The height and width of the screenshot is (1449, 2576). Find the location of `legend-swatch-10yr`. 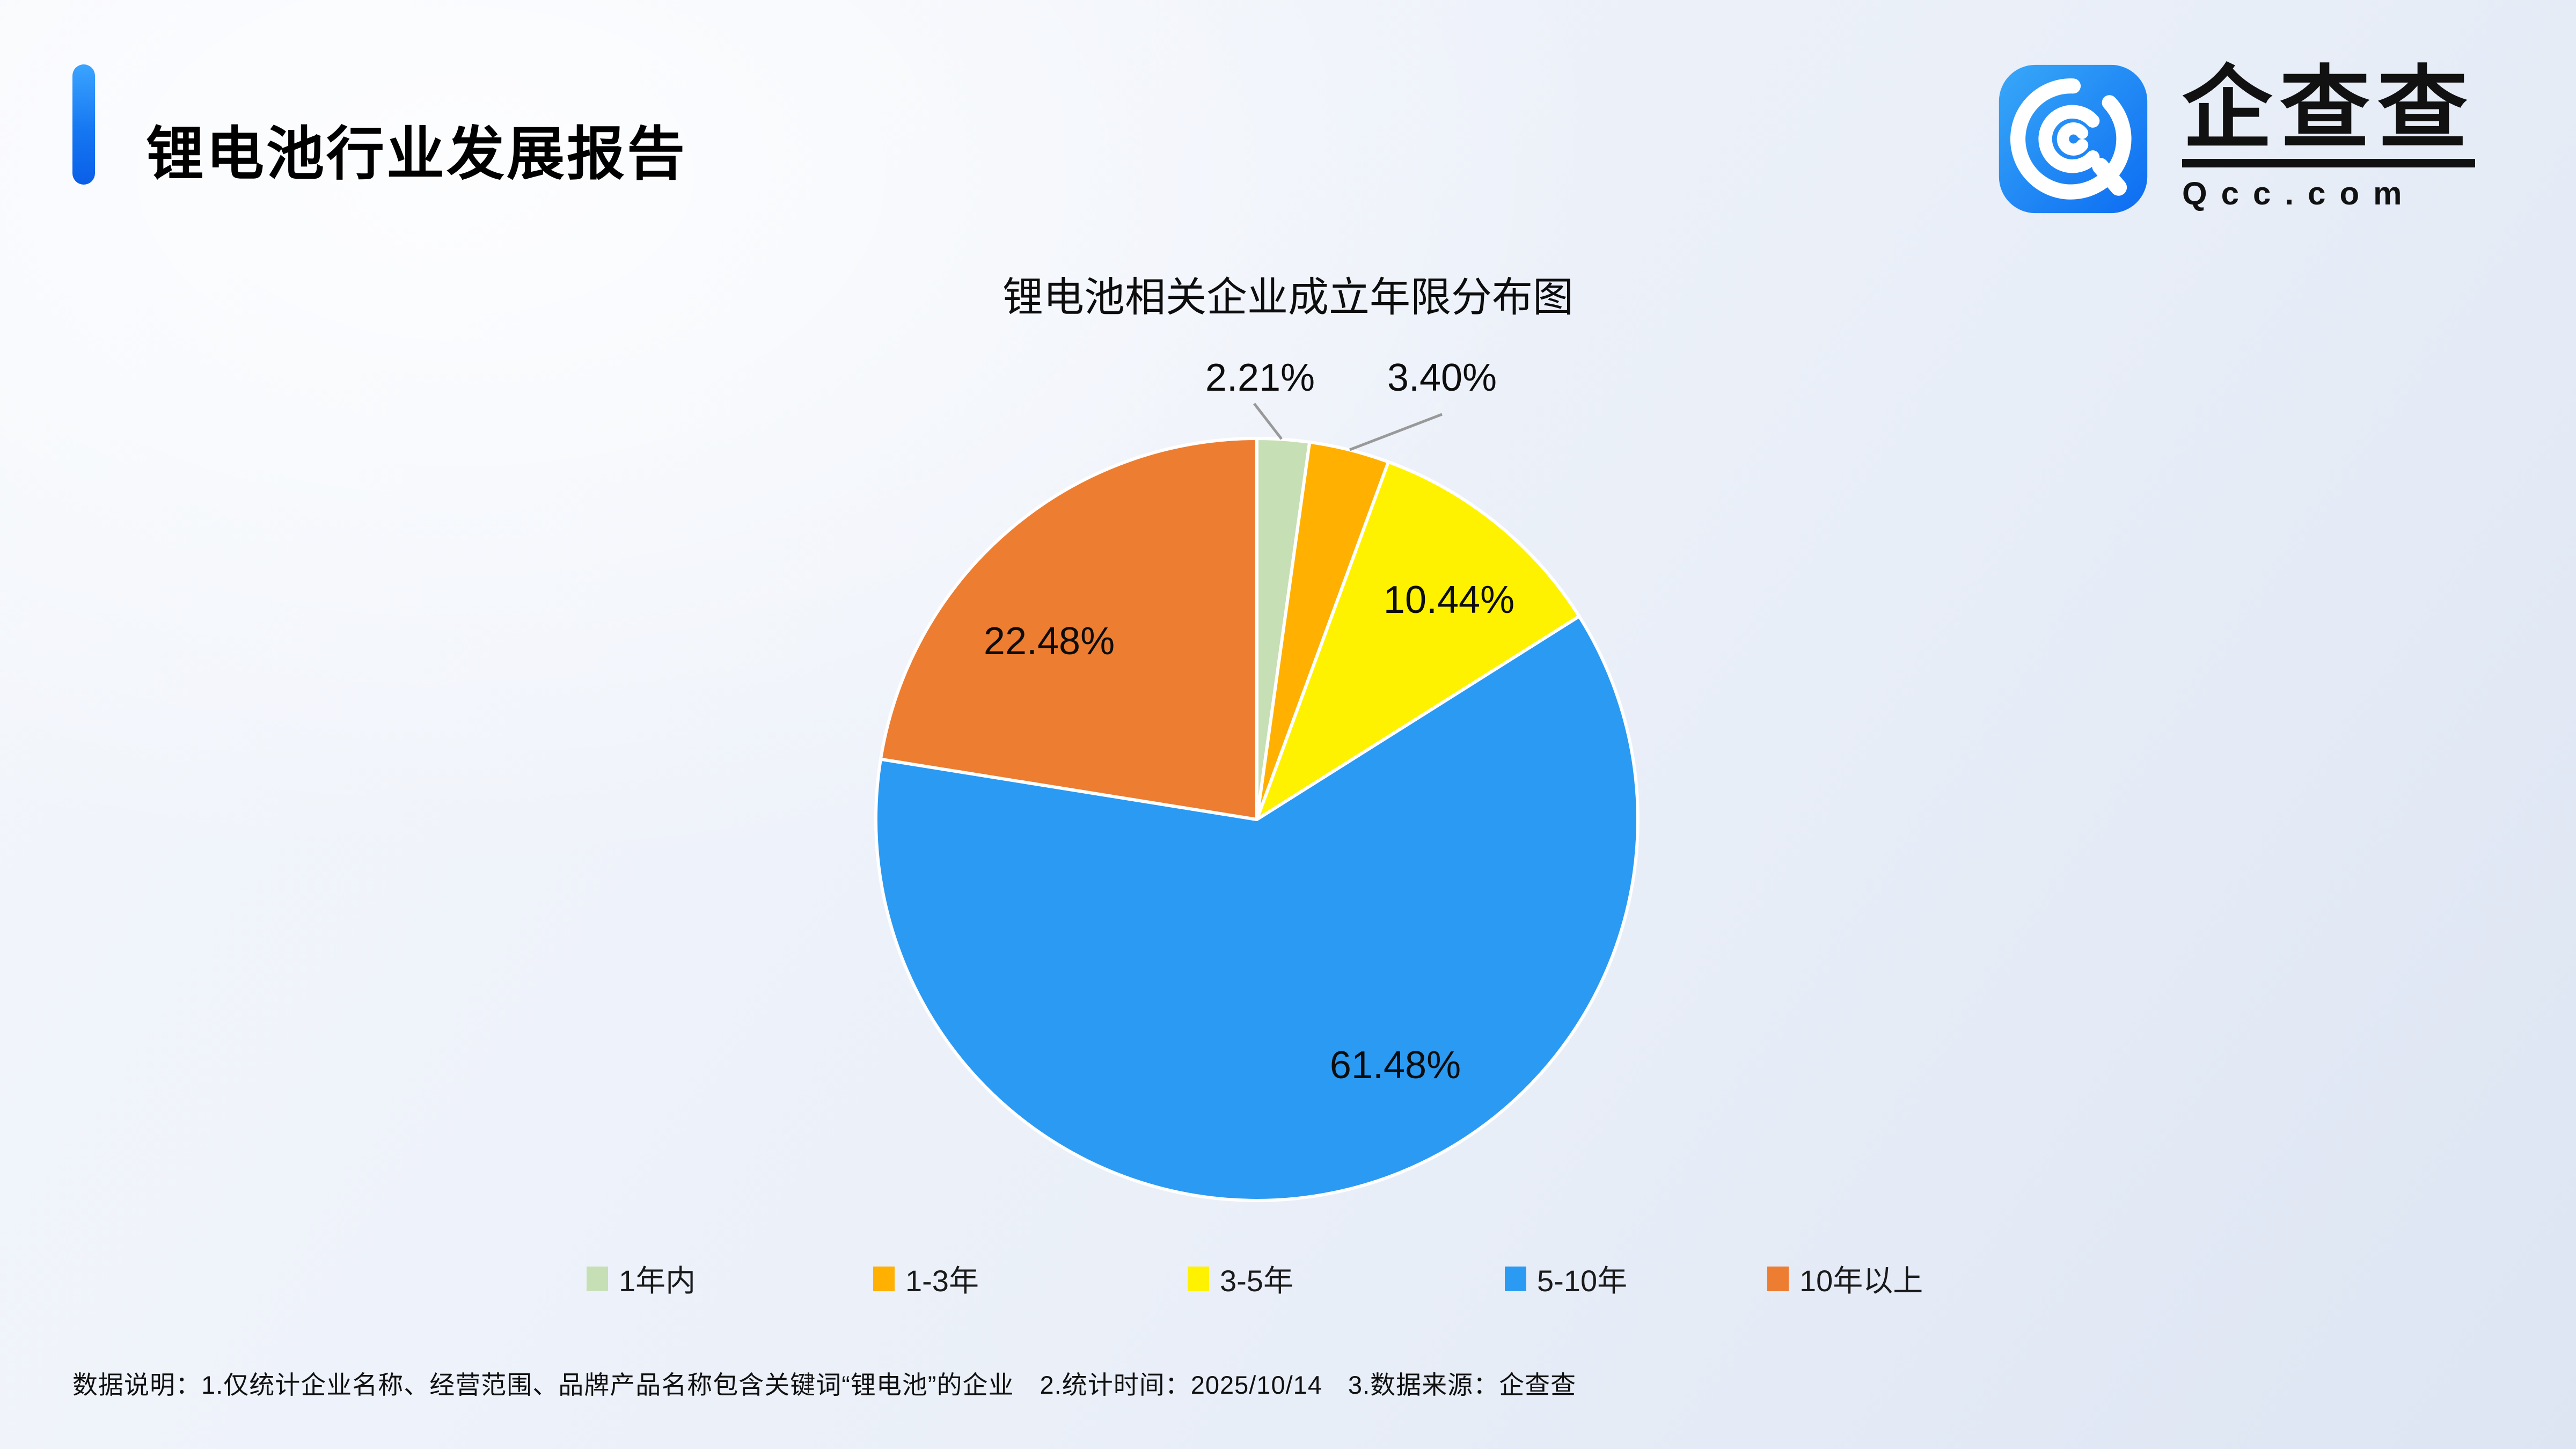

legend-swatch-10yr is located at coordinates (1778, 1278).